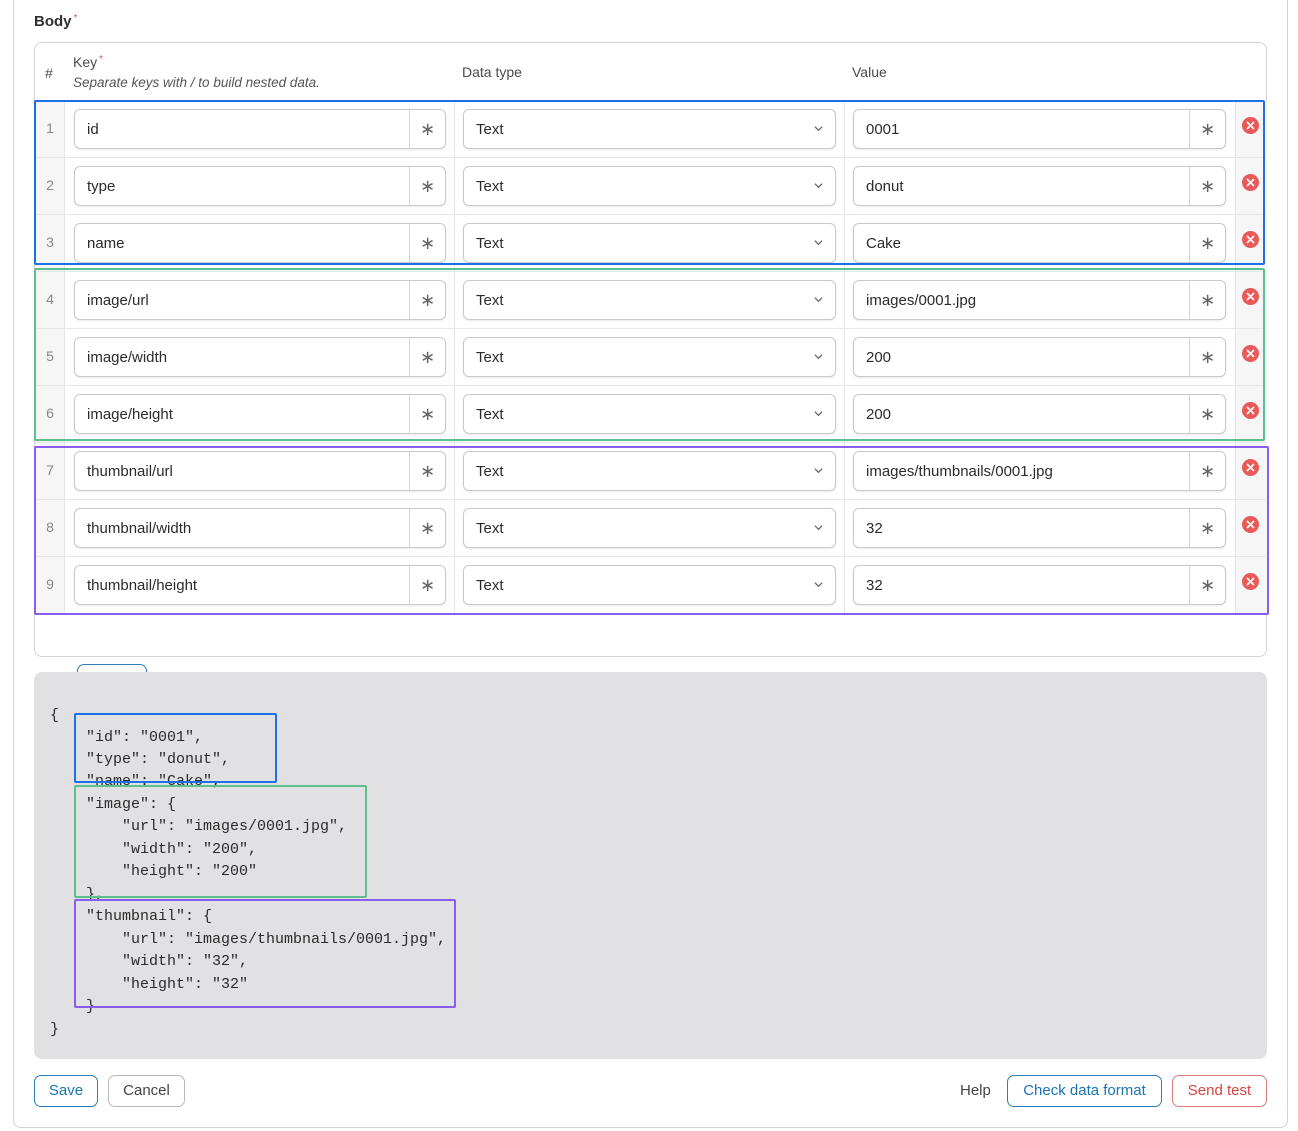  I want to click on header-num: #, so click(49, 73).